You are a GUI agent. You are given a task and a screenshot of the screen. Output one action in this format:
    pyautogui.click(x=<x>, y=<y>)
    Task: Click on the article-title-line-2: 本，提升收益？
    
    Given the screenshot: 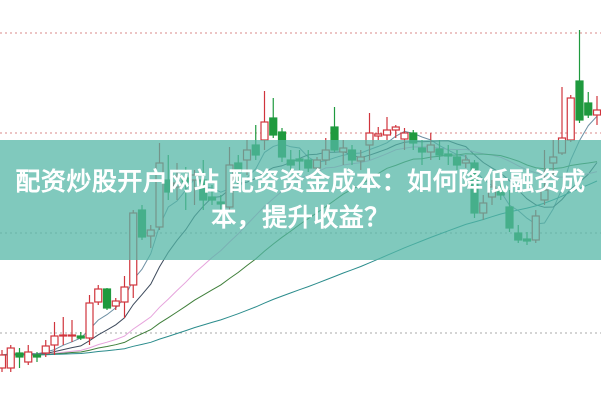 What is the action you would take?
    pyautogui.click(x=300, y=217)
    